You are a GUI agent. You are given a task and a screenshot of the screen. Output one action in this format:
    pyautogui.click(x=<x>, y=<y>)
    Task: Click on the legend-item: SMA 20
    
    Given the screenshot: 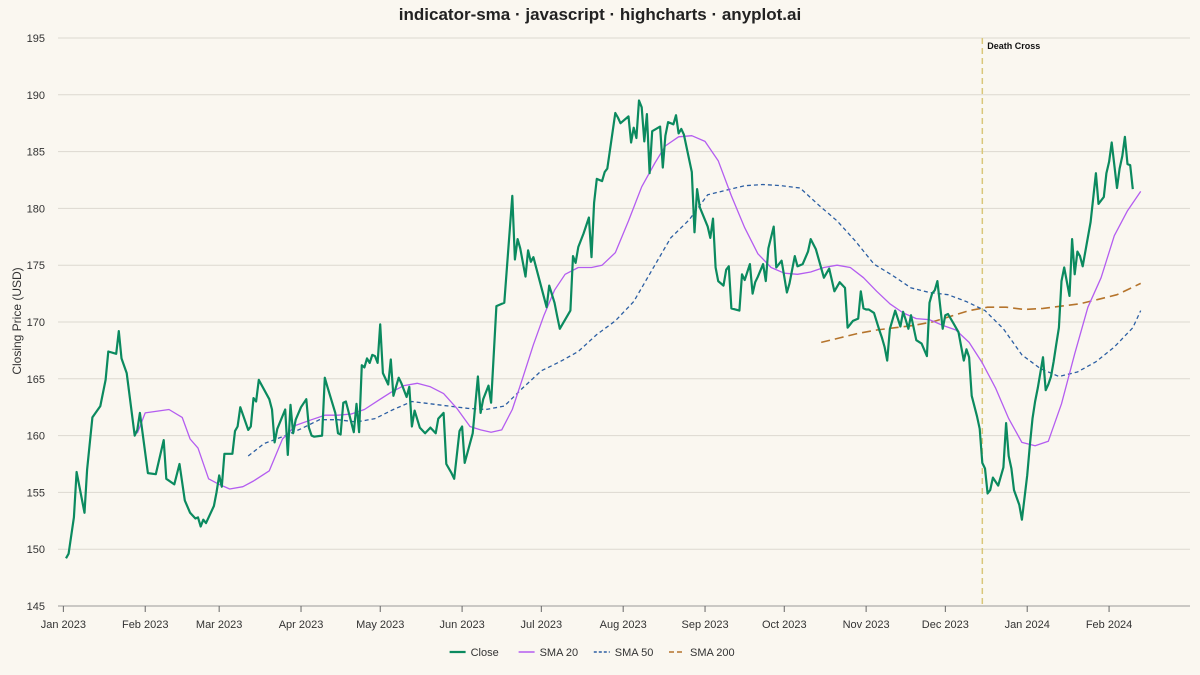 What is the action you would take?
    pyautogui.click(x=548, y=653)
    